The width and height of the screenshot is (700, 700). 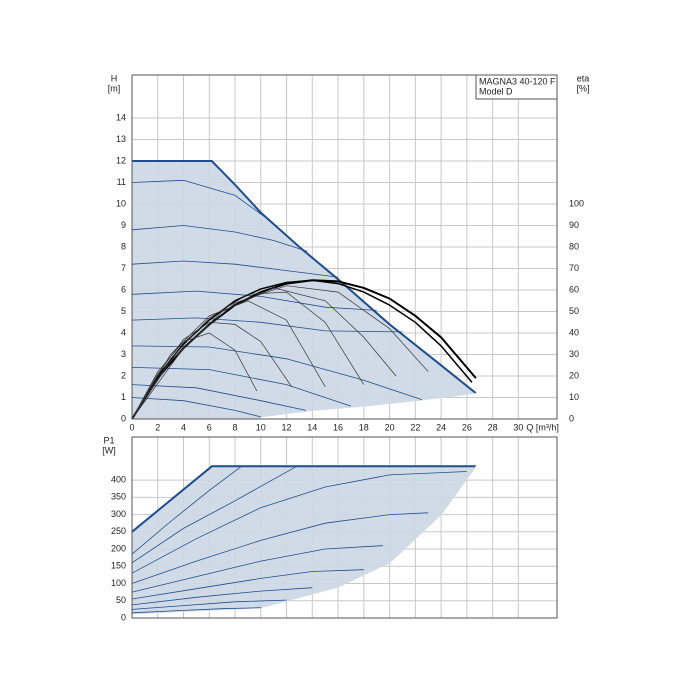 I want to click on chart-subtitle: Model D, so click(x=496, y=91).